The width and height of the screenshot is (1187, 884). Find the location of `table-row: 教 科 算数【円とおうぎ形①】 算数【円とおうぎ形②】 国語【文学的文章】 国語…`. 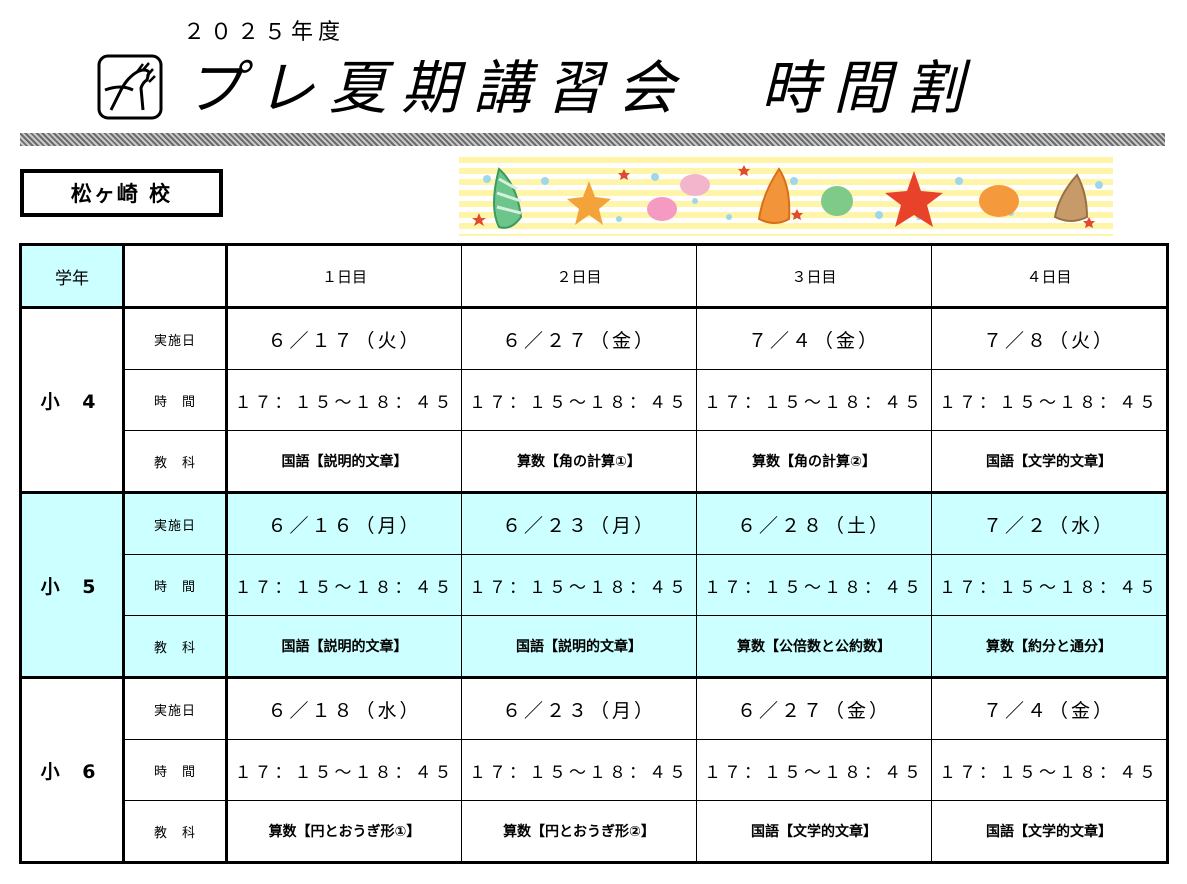

table-row: 教 科 算数【円とおうぎ形①】 算数【円とおうぎ形②】 国語【文学的文章】 国語… is located at coordinates (594, 831).